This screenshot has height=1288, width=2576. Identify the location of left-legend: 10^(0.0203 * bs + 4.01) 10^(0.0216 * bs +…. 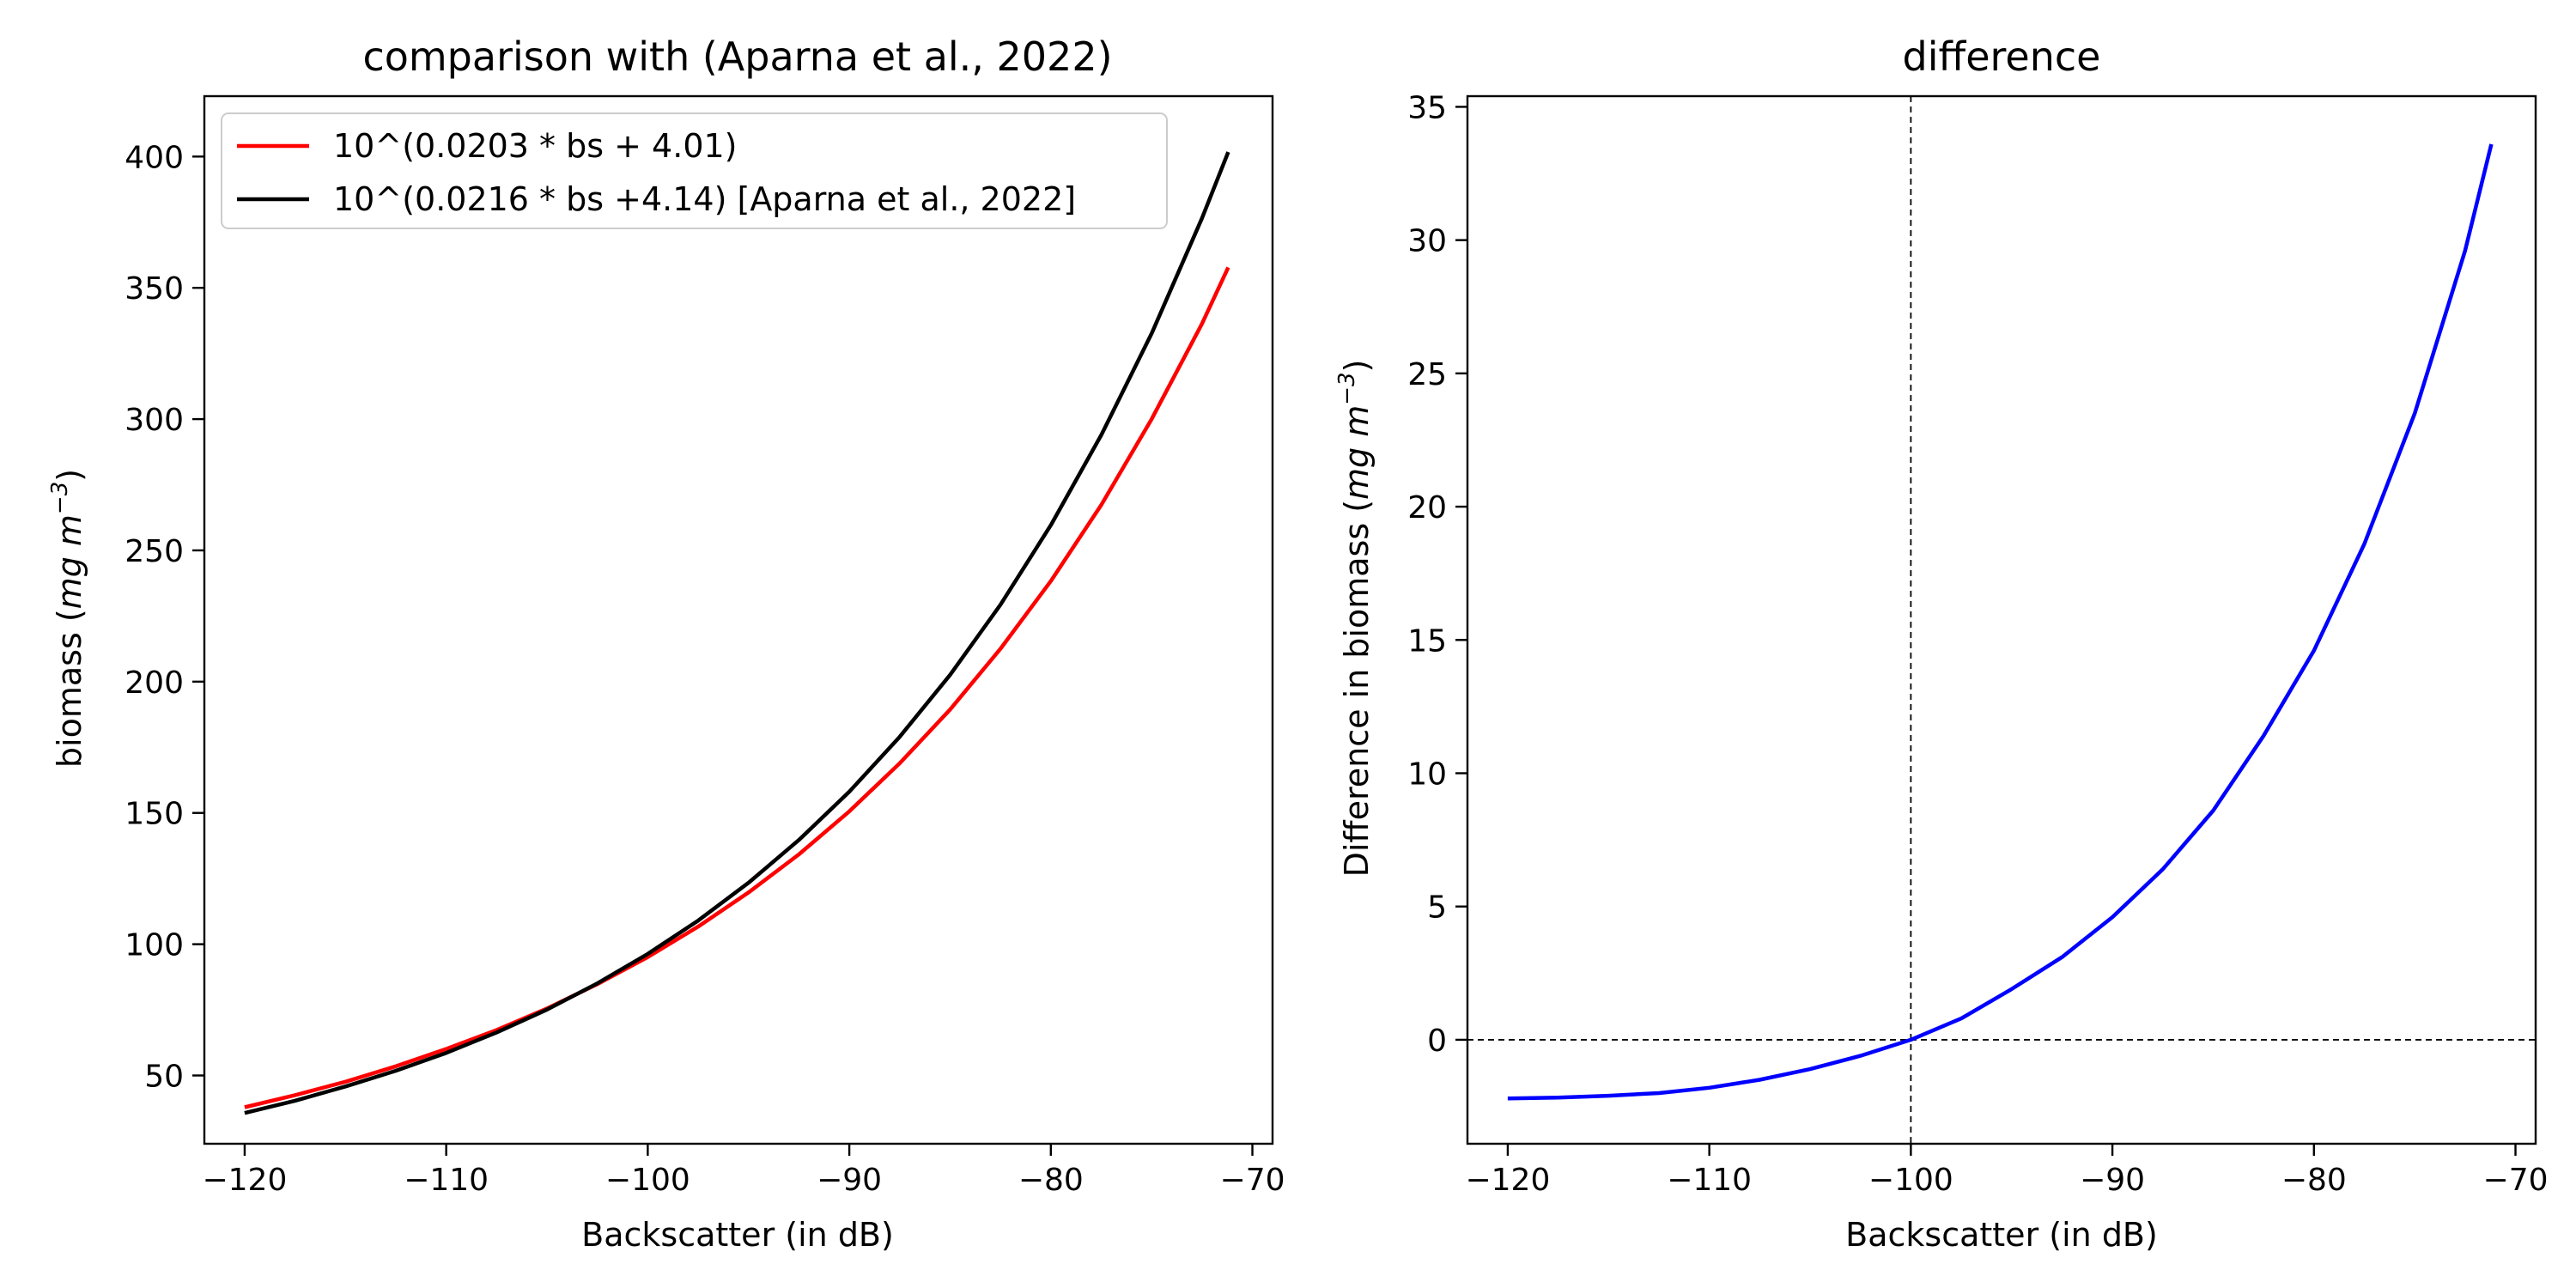
(695, 170).